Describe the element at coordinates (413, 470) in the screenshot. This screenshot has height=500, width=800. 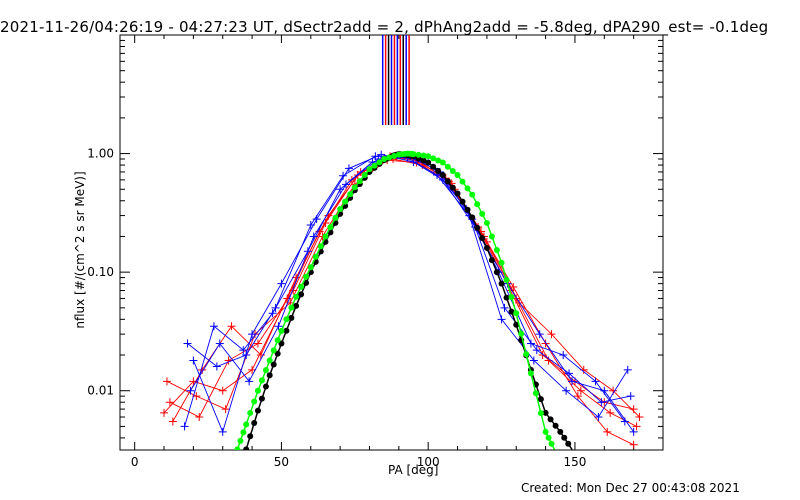
I see `x-axis-label: PA [deg]` at that location.